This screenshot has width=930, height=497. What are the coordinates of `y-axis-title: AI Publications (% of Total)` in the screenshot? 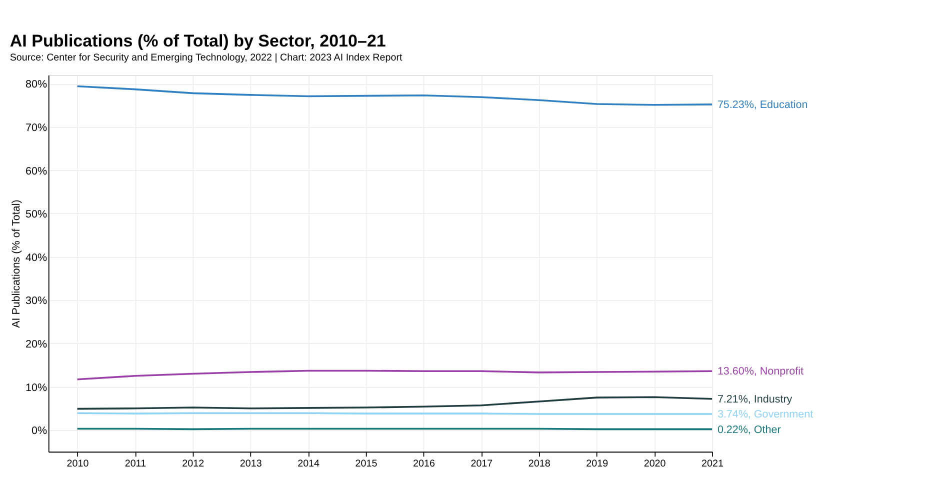 It's located at (16, 264).